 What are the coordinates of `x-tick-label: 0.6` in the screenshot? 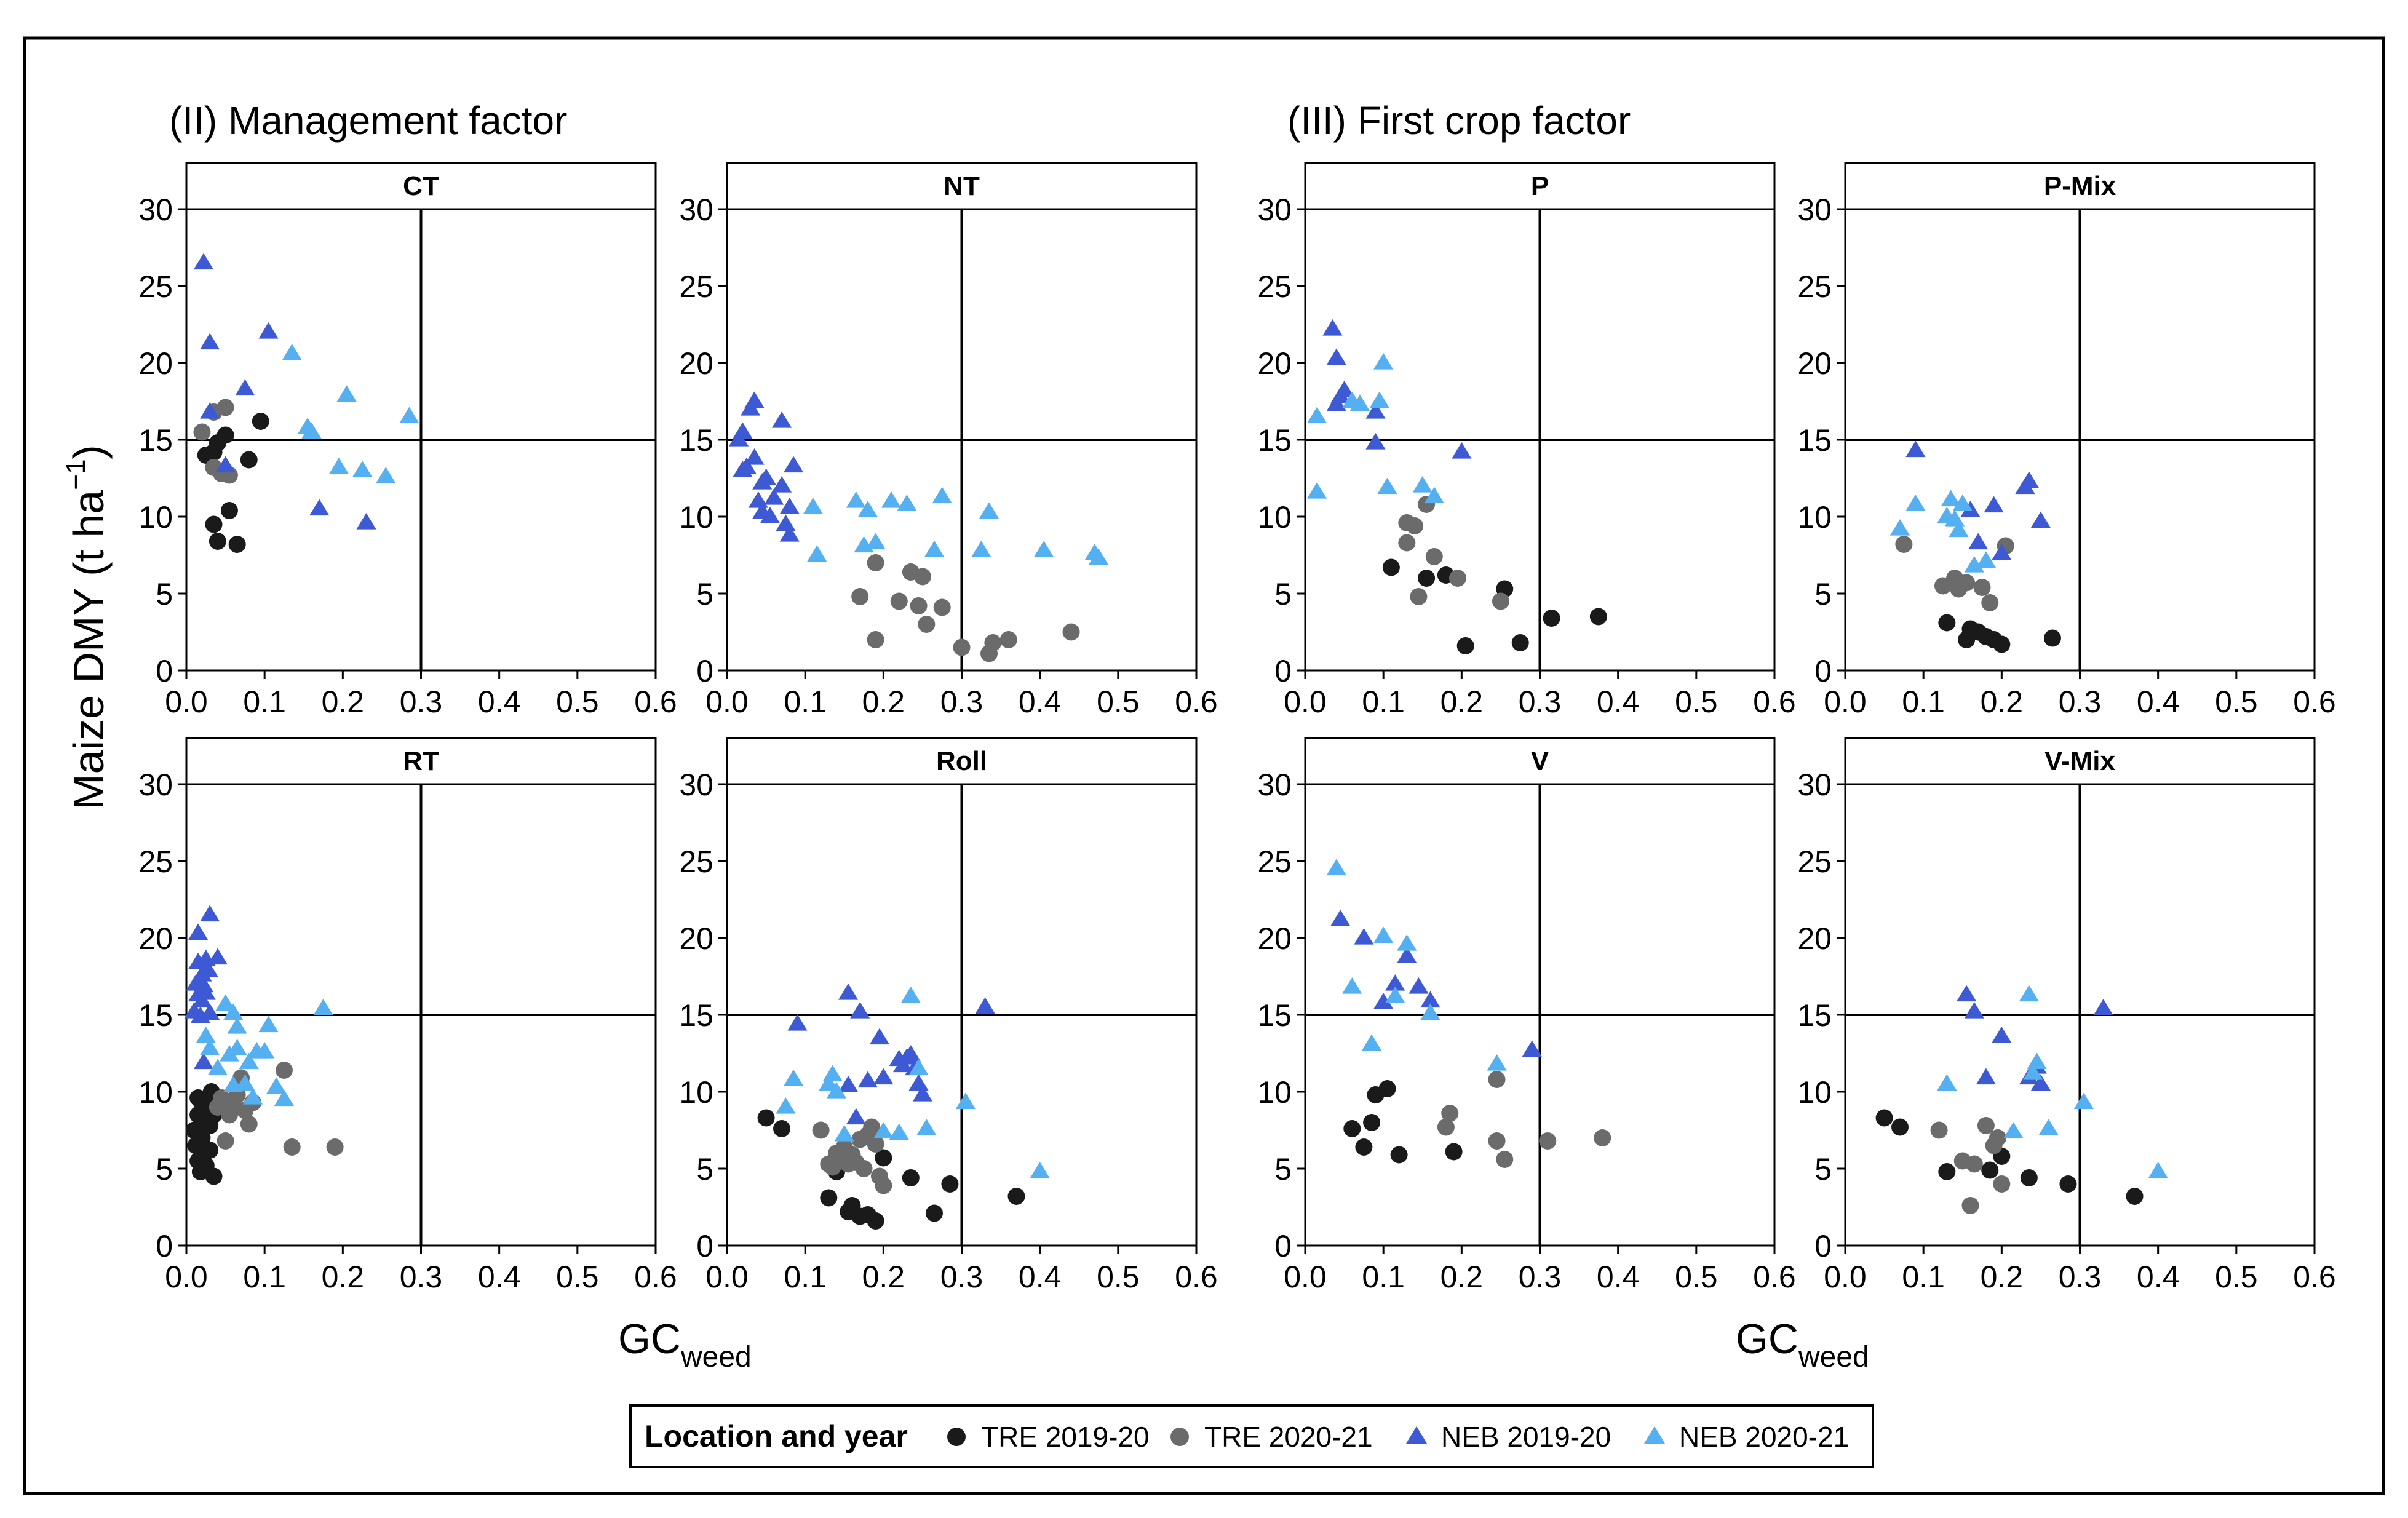 It's located at (1197, 702).